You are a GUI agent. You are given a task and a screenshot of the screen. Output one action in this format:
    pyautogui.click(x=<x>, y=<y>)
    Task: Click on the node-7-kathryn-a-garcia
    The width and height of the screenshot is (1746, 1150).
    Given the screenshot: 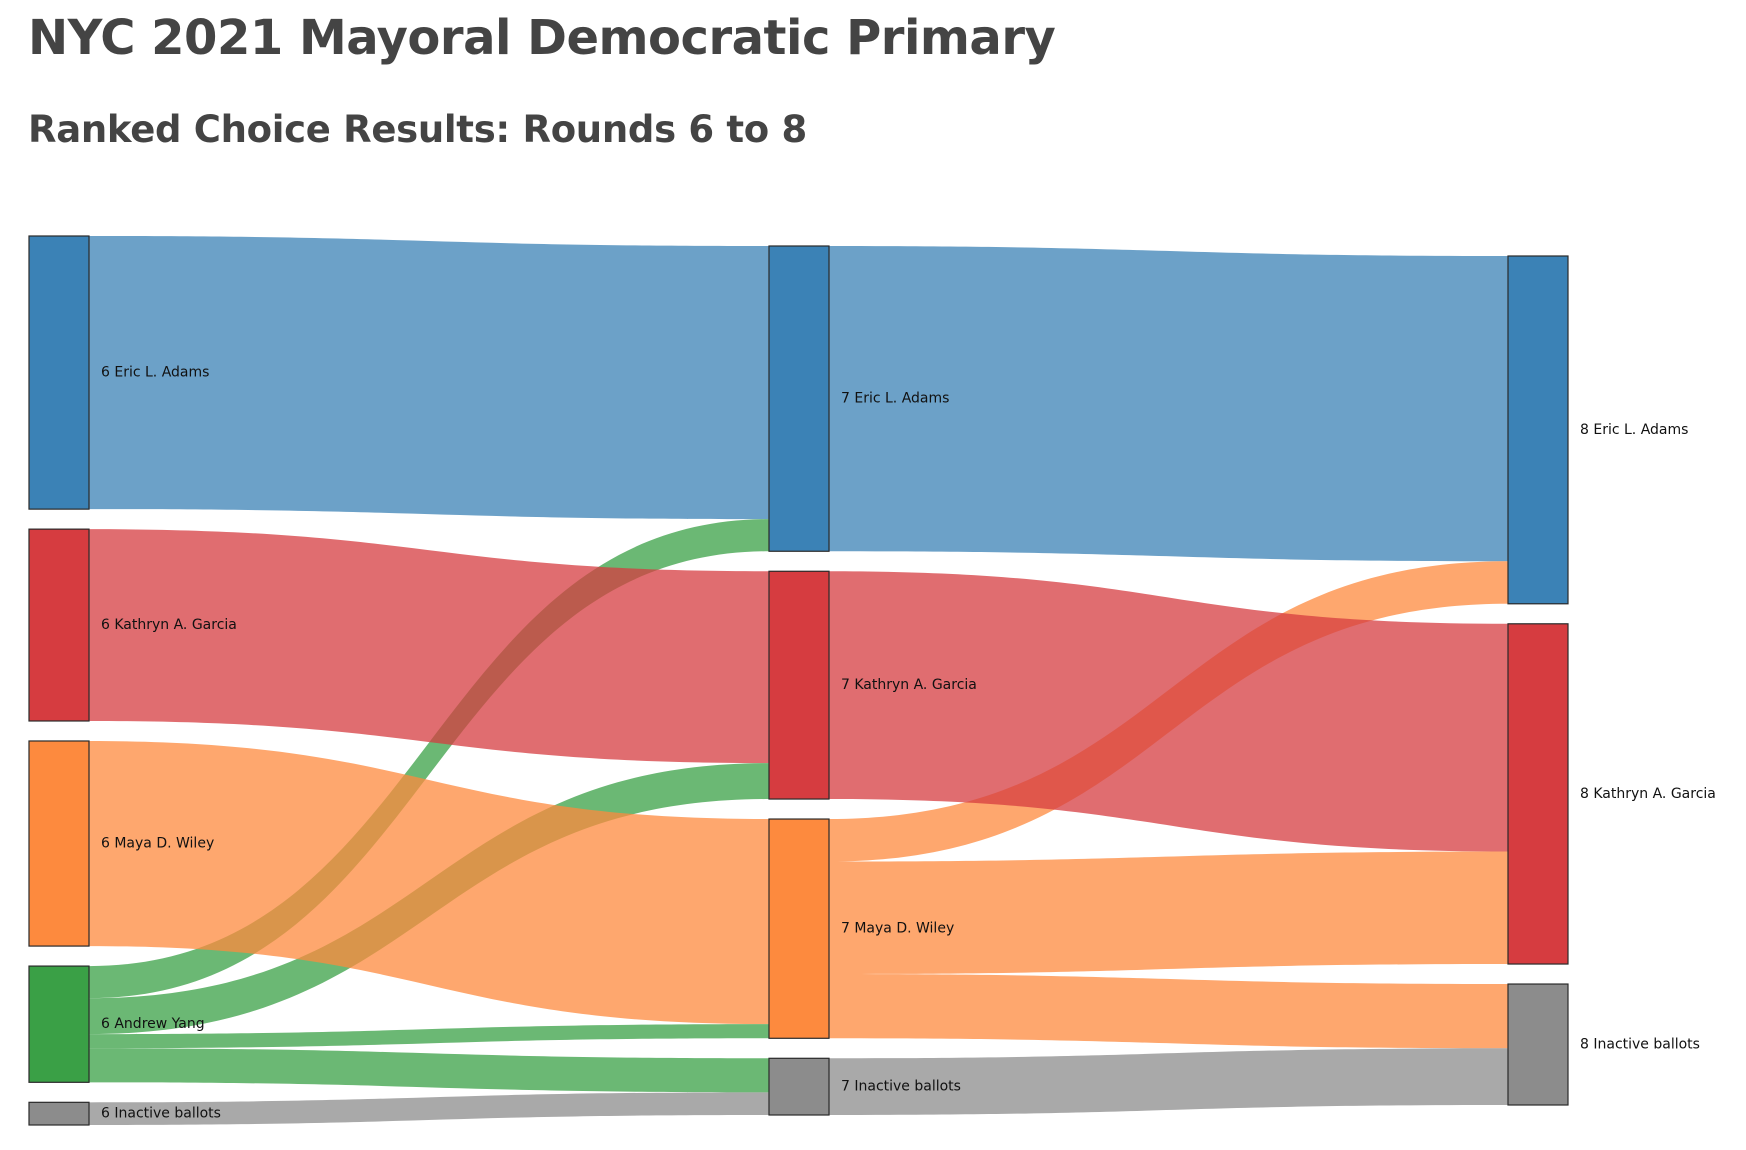 What is the action you would take?
    pyautogui.click(x=799, y=685)
    